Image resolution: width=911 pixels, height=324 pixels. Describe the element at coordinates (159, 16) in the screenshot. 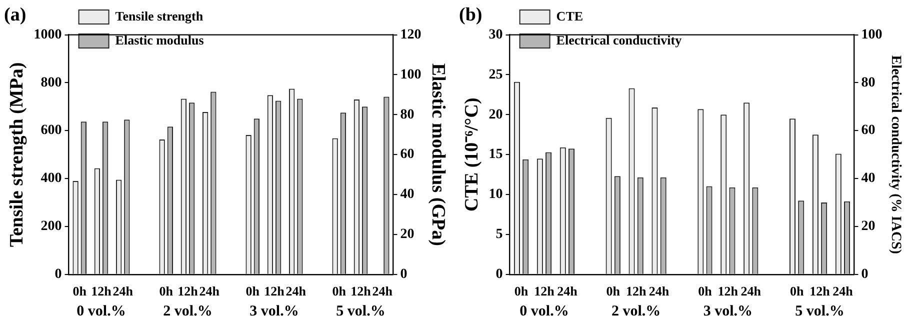

I see `legend-label: Tensile strength` at that location.